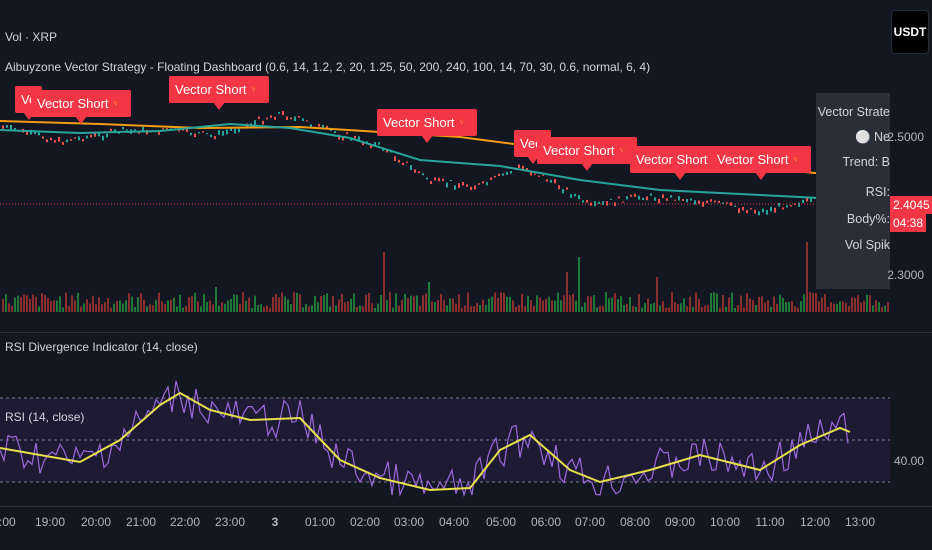 The width and height of the screenshot is (932, 550). I want to click on currency-button: USDT, so click(910, 32).